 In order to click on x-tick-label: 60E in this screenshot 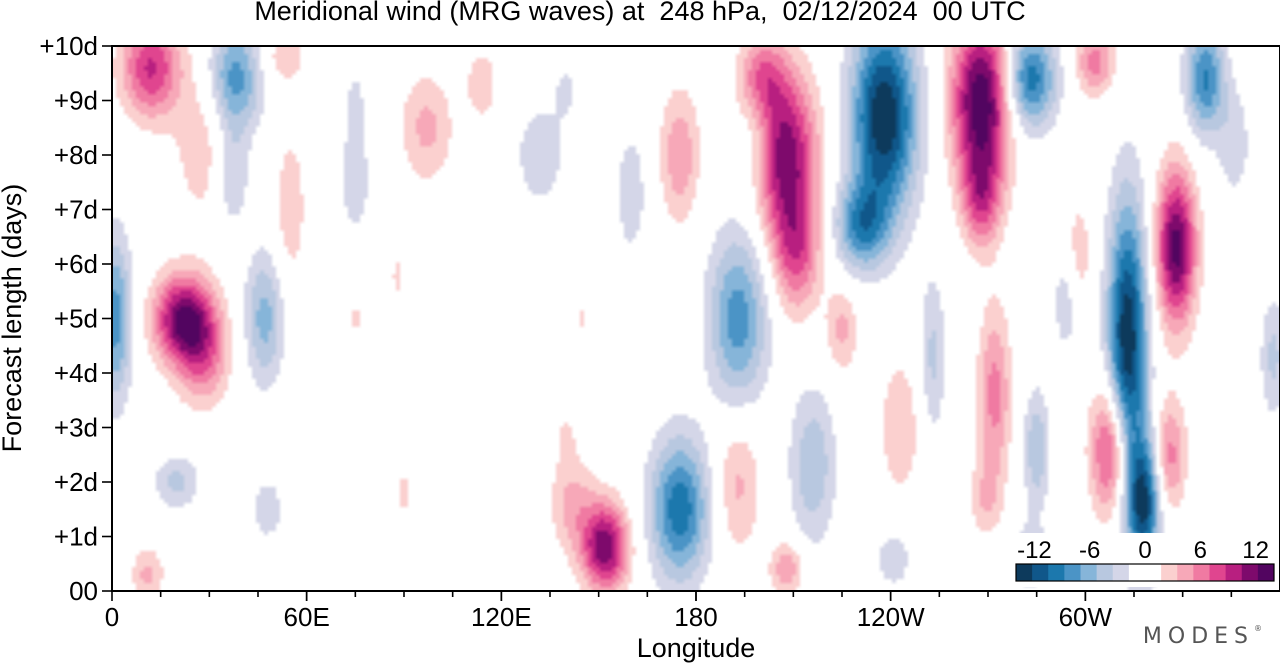, I will do `click(307, 617)`.